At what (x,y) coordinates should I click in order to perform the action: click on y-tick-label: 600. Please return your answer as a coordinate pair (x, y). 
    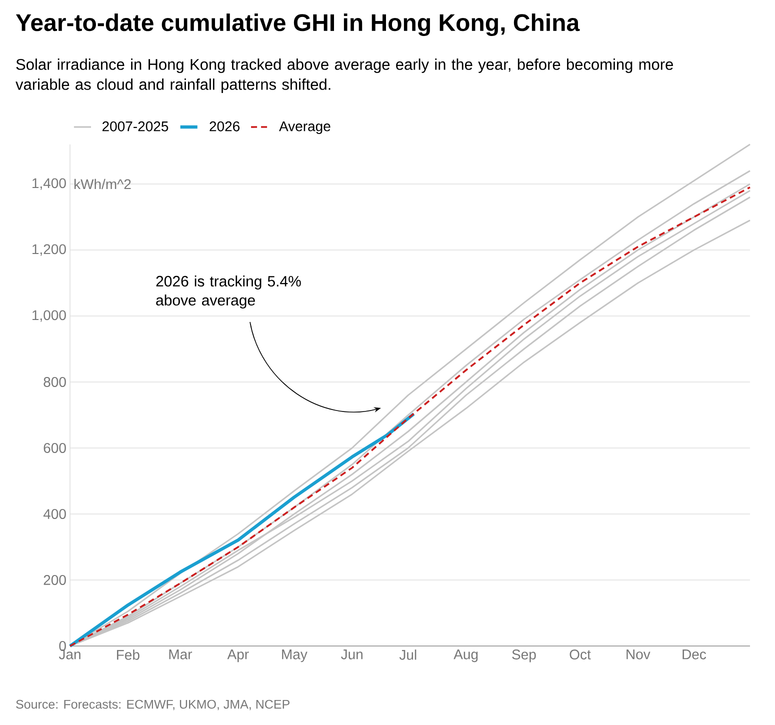
    Looking at the image, I should click on (55, 448).